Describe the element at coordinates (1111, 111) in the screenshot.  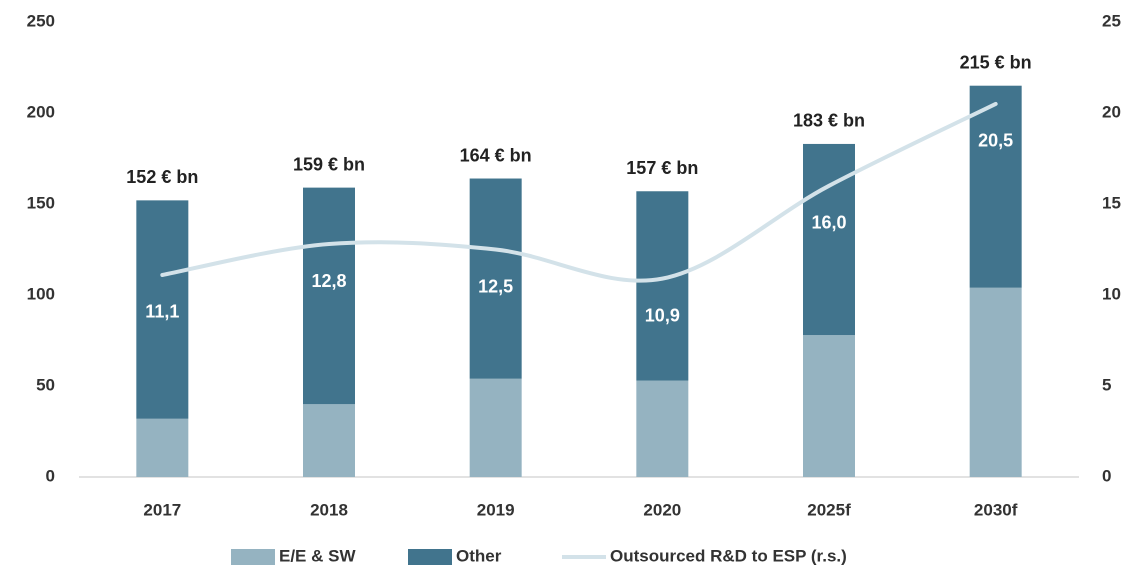
I see `y2-tick-label: 20` at that location.